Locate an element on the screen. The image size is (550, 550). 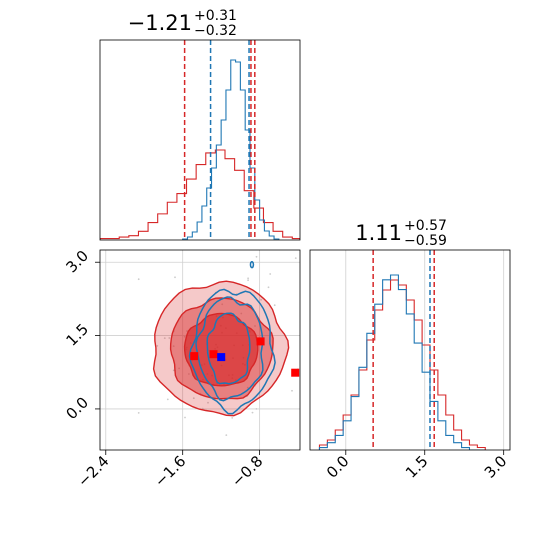
histogram-blue-p2 is located at coordinates (402, 362).